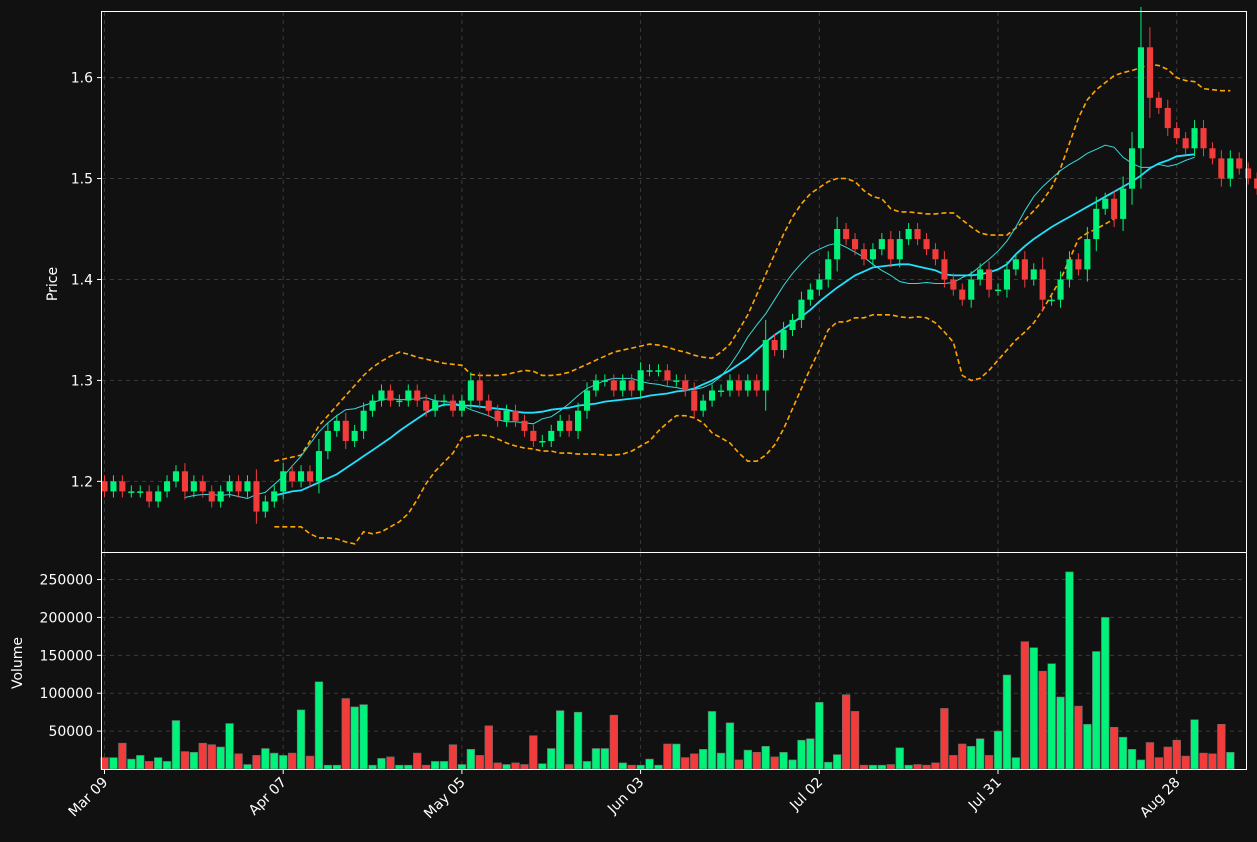 This screenshot has height=842, width=1257. Describe the element at coordinates (53, 284) in the screenshot. I see `price-axis-label: Price` at that location.